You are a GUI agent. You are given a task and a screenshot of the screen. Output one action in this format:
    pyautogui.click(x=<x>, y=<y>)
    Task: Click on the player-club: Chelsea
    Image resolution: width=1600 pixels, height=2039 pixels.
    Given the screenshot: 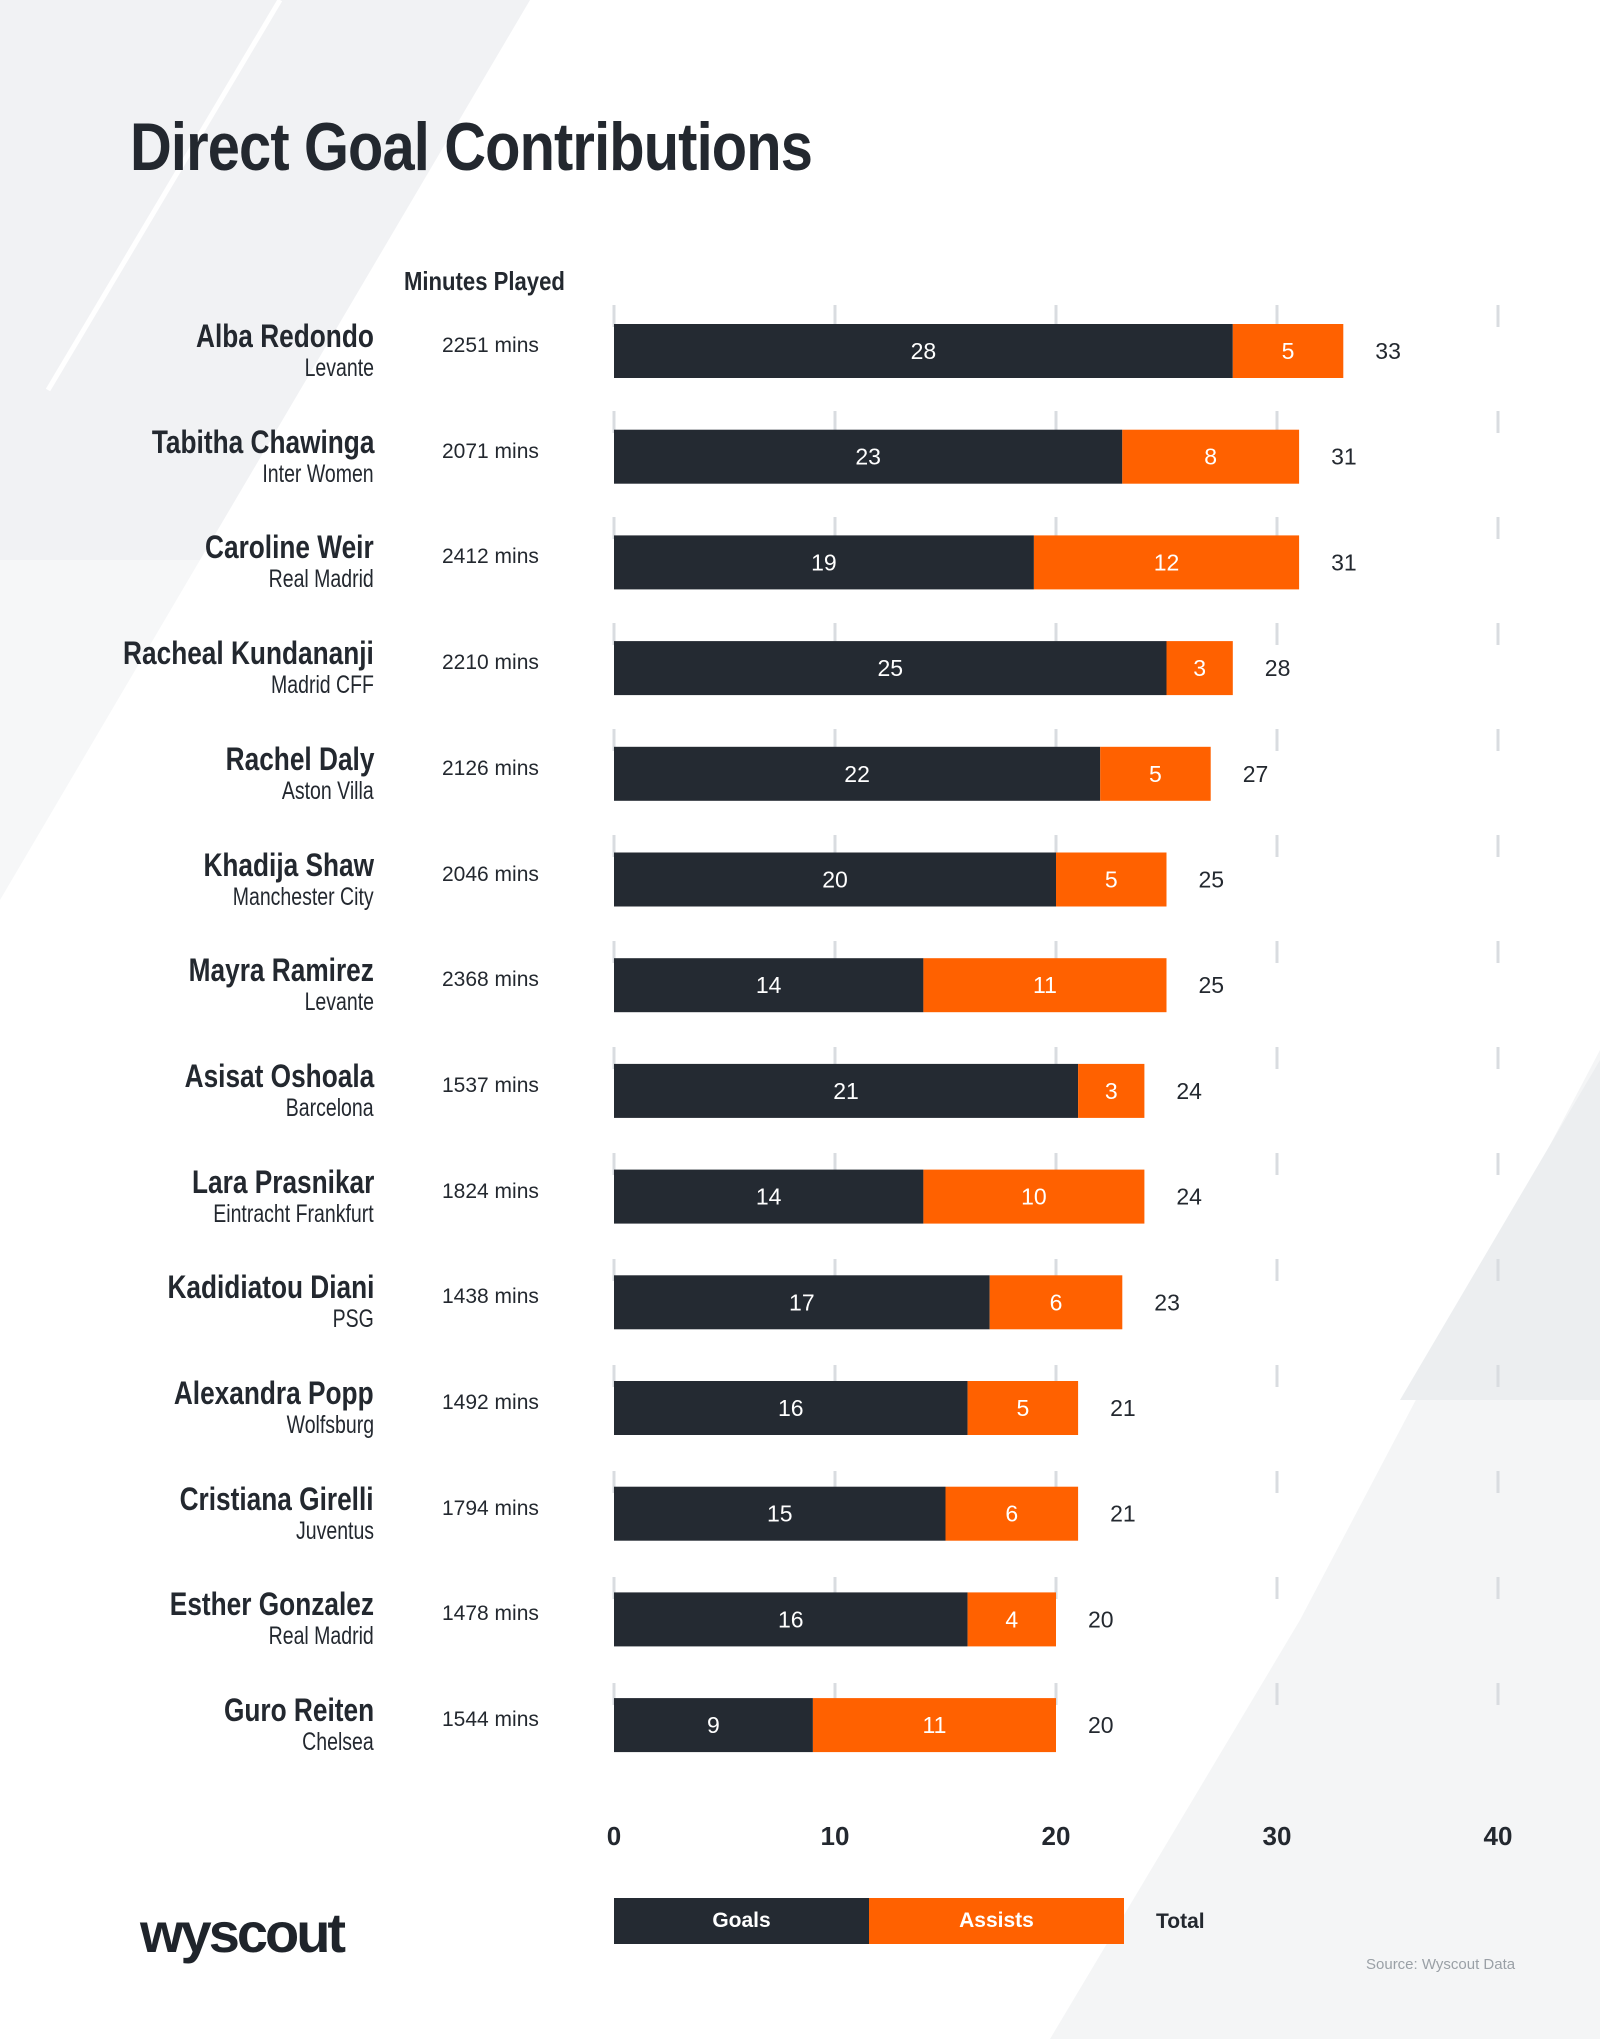 What is the action you would take?
    pyautogui.click(x=338, y=1742)
    